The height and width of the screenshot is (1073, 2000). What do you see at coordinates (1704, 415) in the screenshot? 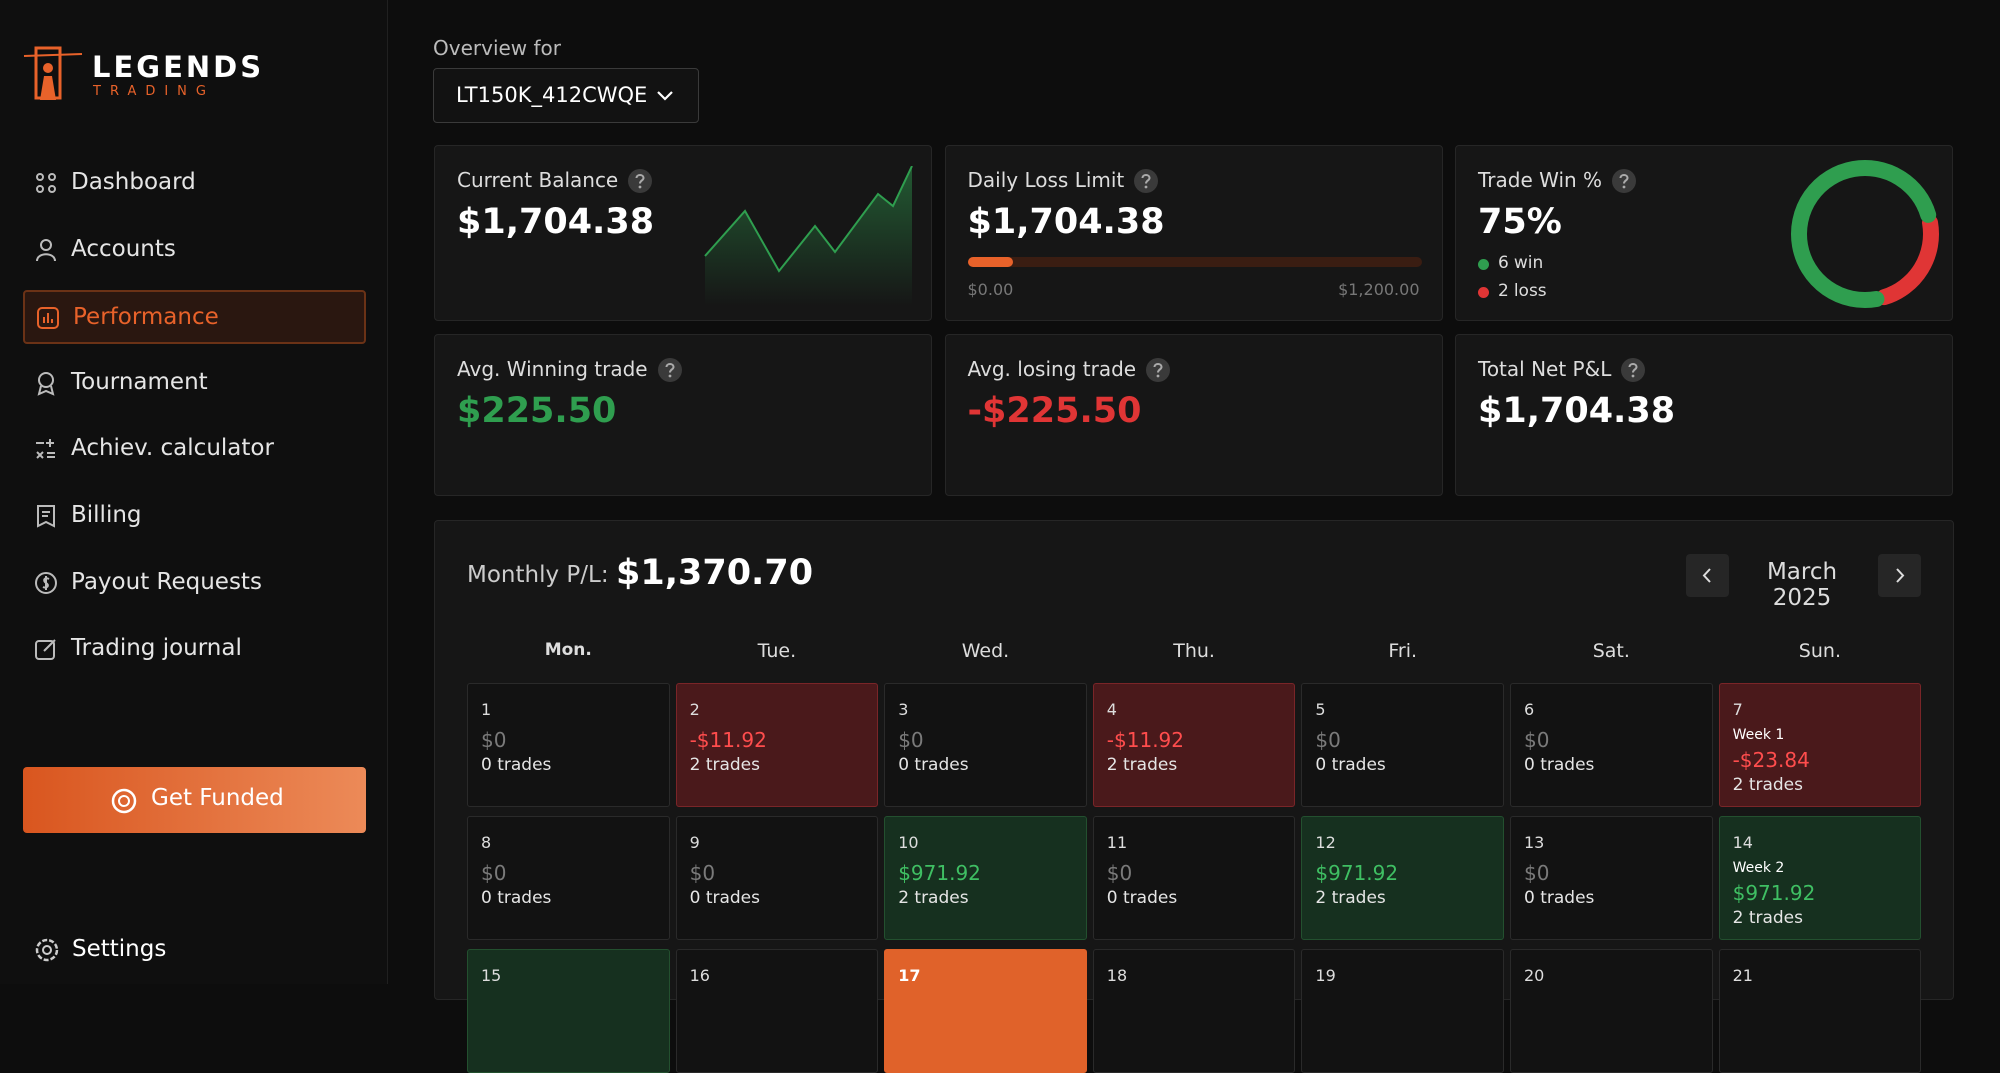
I see `stat-card: Total Net P&L $1,704.38` at bounding box center [1704, 415].